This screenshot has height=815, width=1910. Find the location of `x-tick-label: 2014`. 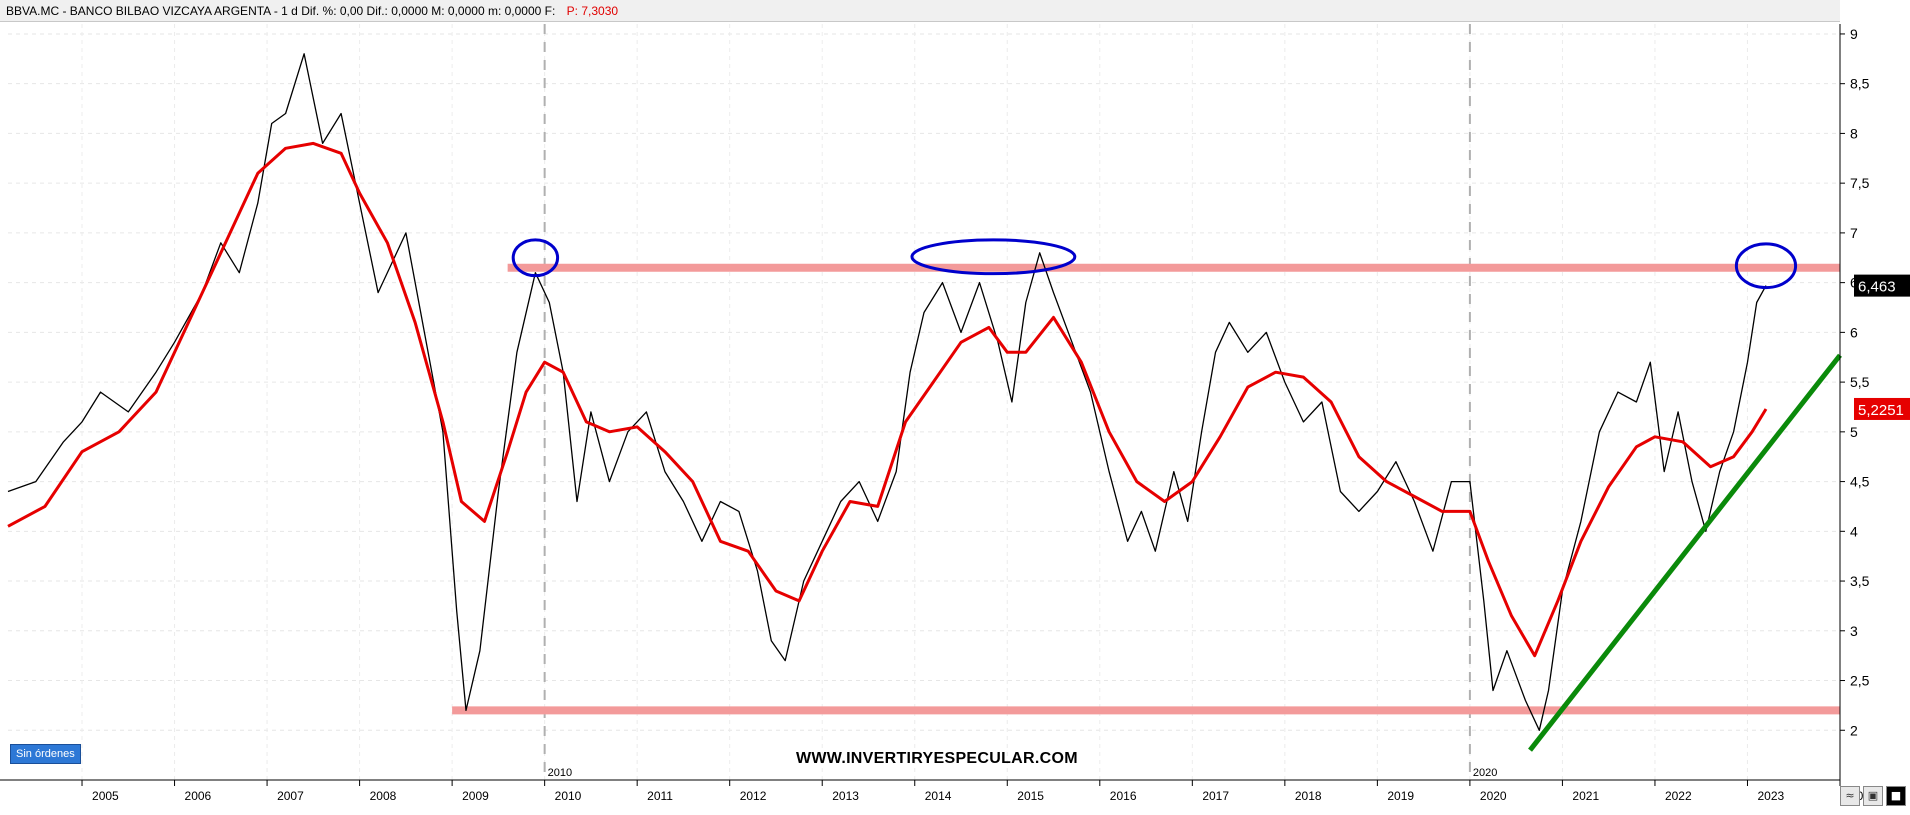

x-tick-label: 2014 is located at coordinates (938, 796).